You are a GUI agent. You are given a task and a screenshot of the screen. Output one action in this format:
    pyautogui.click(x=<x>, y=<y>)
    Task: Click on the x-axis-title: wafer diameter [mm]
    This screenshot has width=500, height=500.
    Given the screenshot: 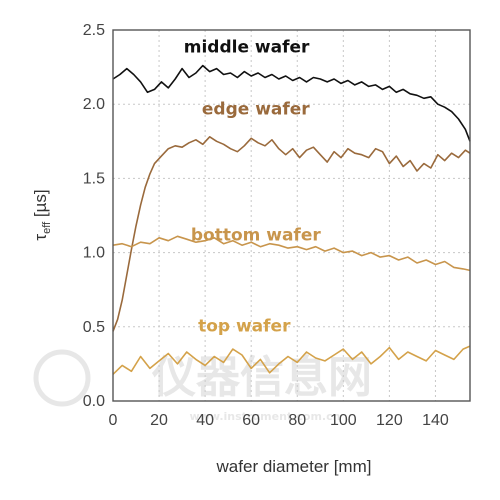 What is the action you would take?
    pyautogui.click(x=294, y=466)
    